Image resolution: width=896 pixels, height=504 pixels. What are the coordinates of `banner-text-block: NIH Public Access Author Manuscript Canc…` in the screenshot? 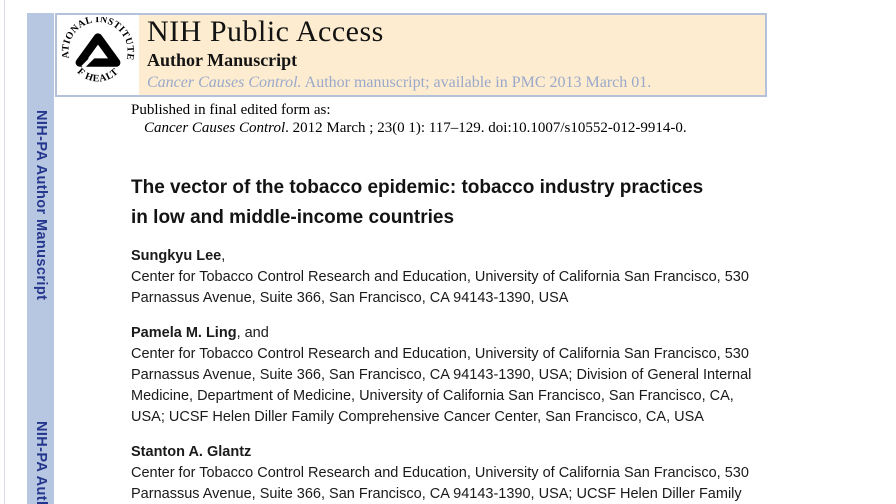 It's located at (395, 55).